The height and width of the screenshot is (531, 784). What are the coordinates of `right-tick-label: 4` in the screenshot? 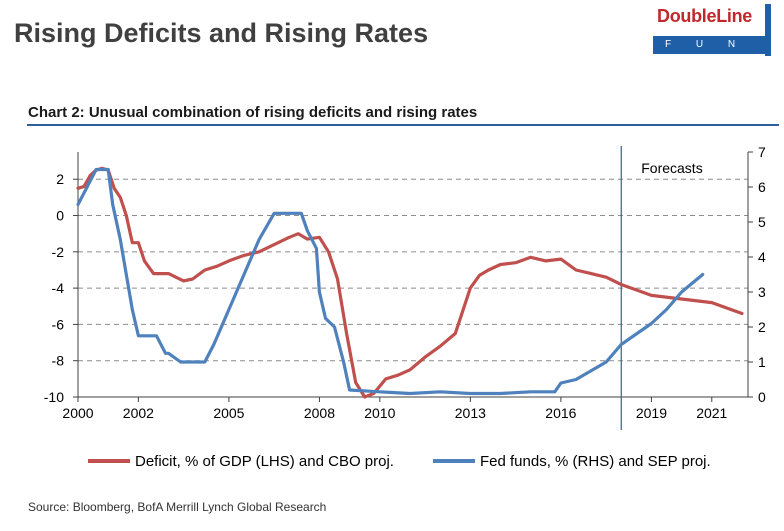 It's located at (762, 257).